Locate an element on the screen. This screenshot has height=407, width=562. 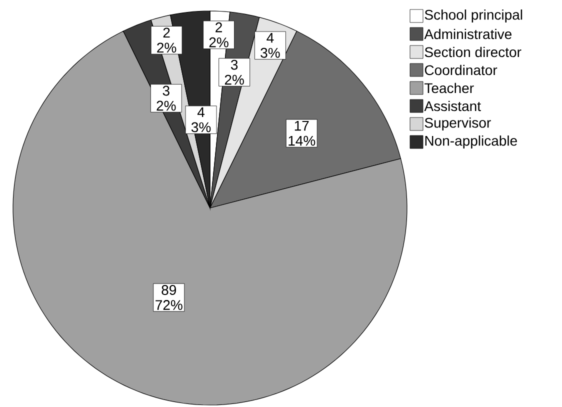
data-label: 17 14% is located at coordinates (302, 133).